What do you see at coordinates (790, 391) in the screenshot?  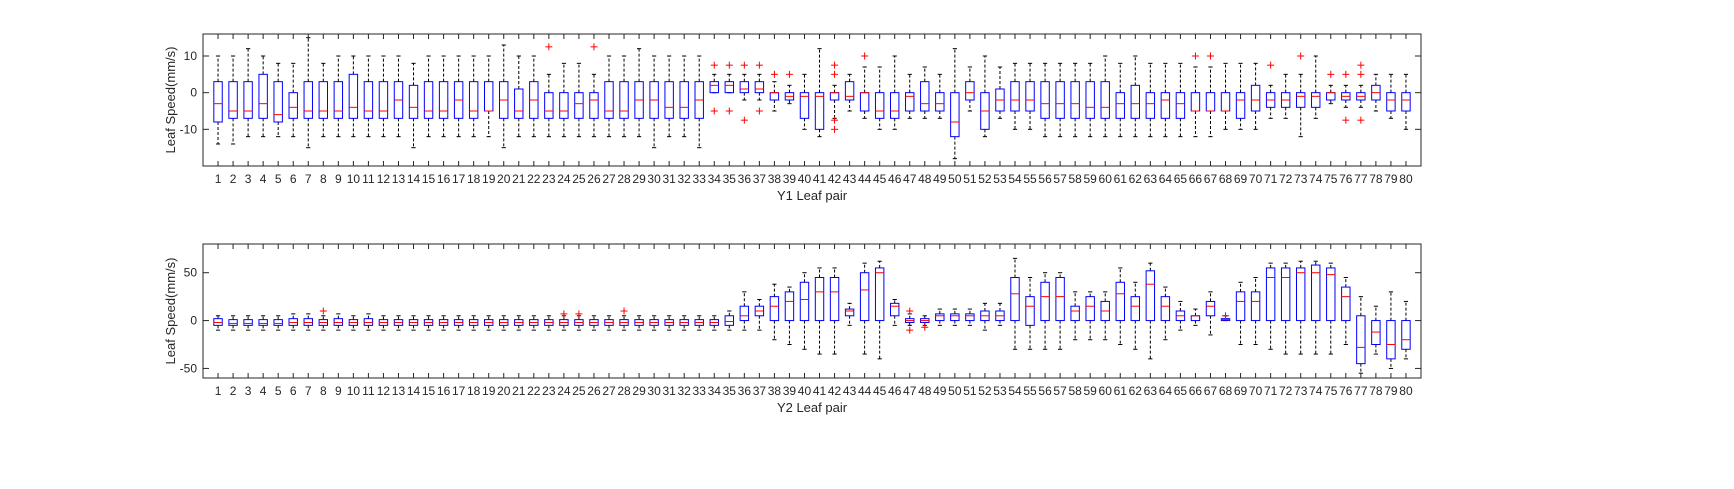 I see `x-tick-label: 39` at bounding box center [790, 391].